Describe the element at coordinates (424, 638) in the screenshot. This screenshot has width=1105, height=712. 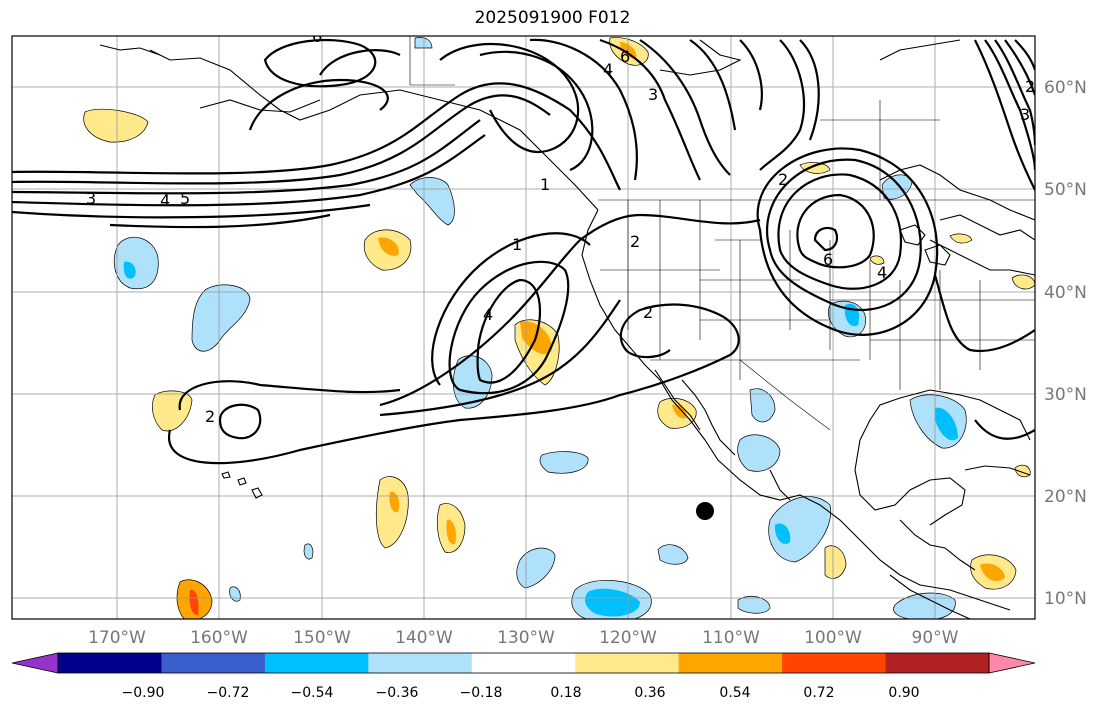
I see `lon-label: 140°W` at that location.